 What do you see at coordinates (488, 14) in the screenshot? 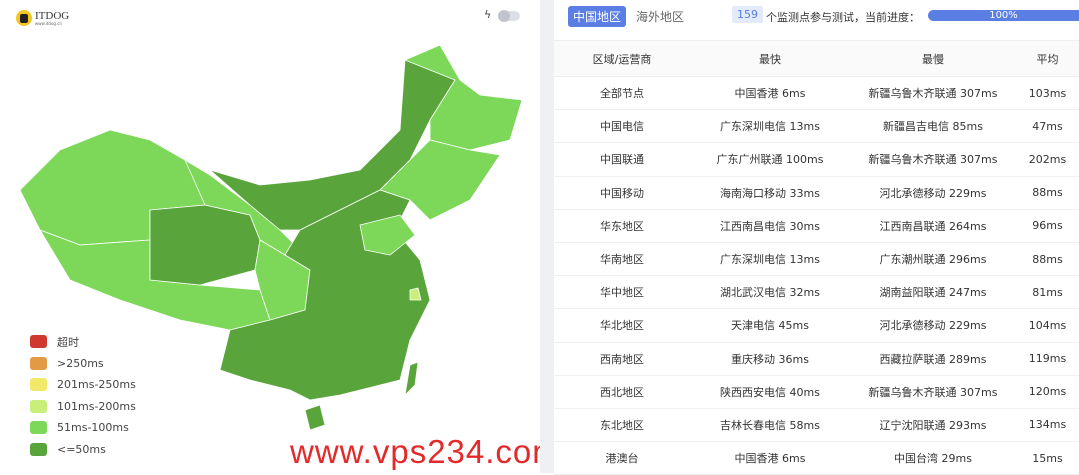
I see `lightning-icon: ϟ` at bounding box center [488, 14].